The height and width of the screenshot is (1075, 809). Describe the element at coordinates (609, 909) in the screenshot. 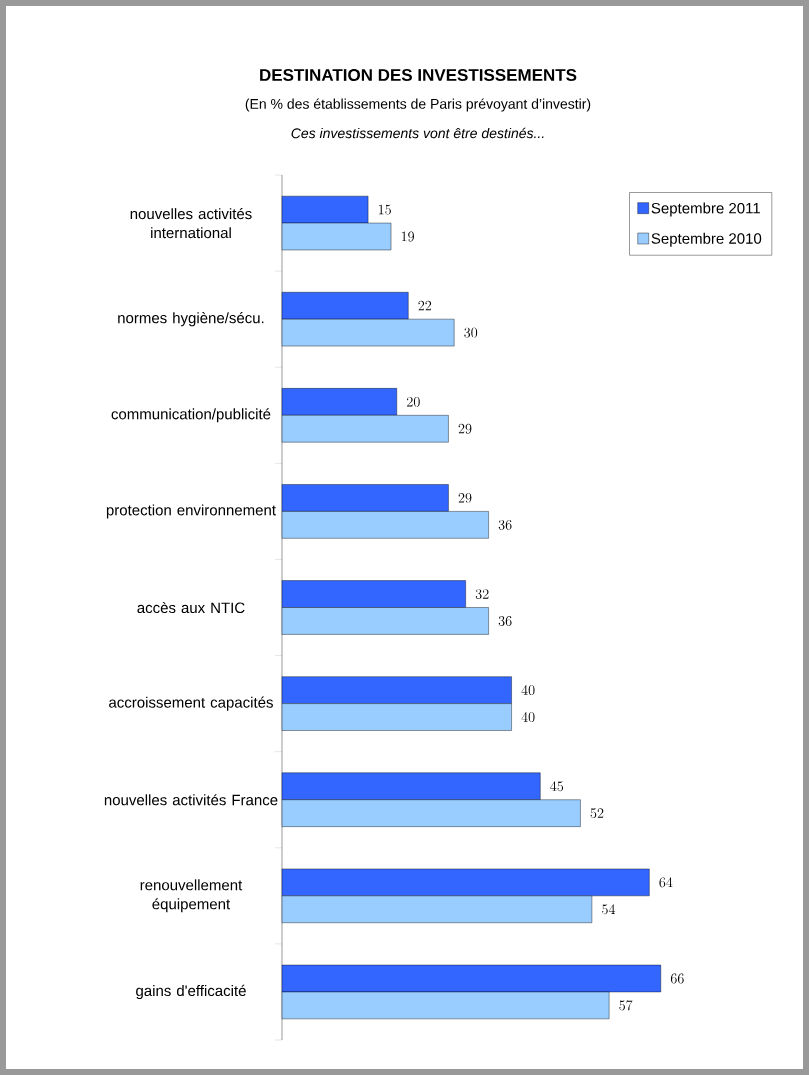

I see `data-label: 54` at that location.